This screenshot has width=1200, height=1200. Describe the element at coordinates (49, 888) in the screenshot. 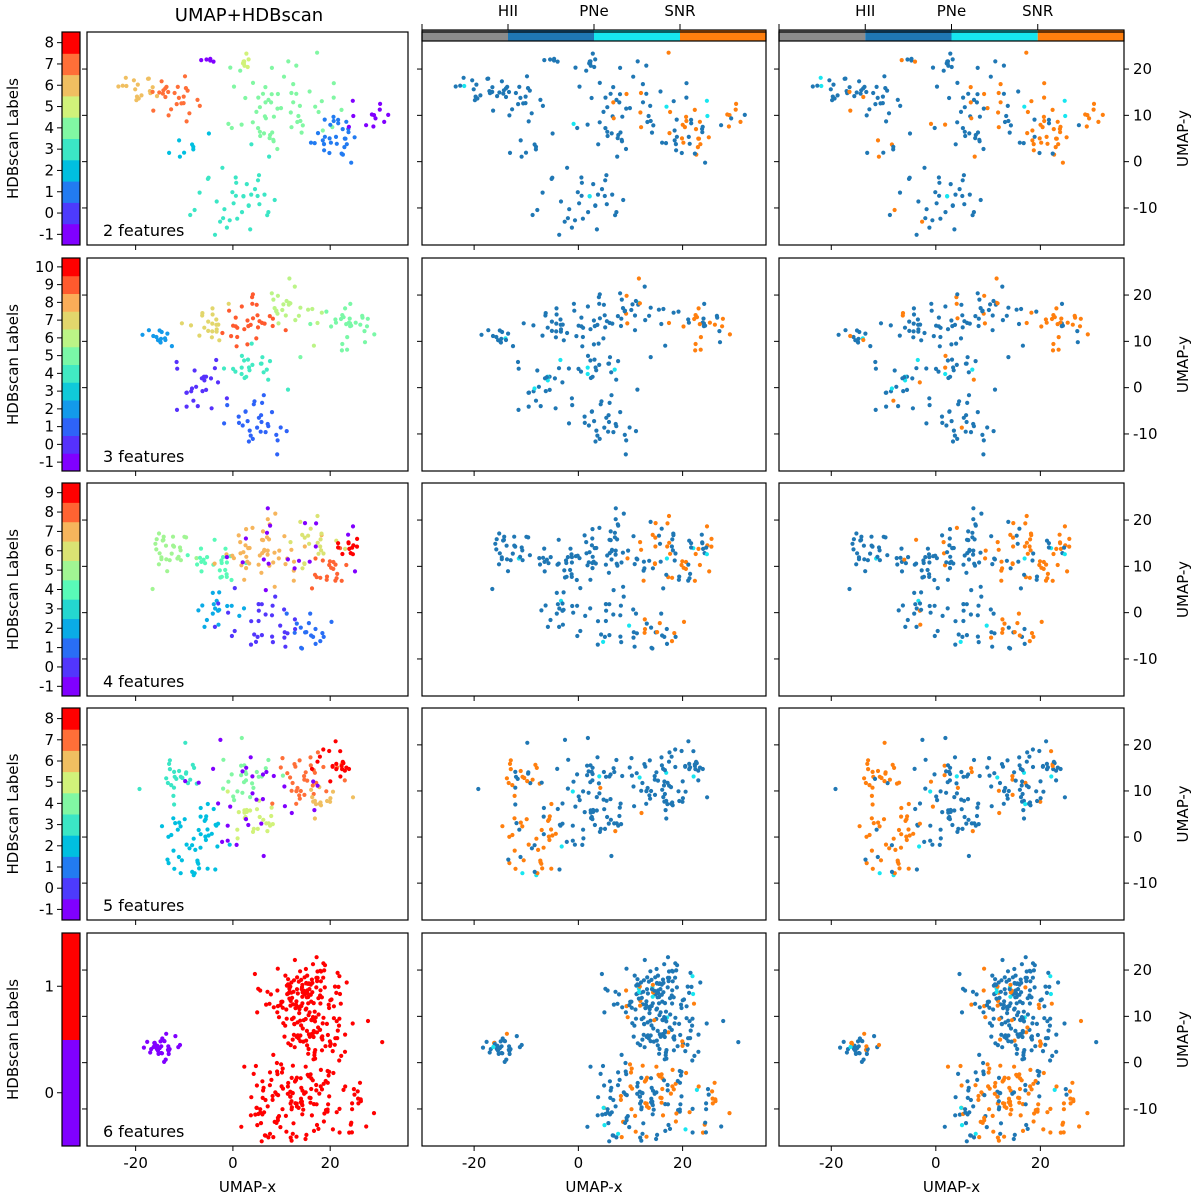

I see `label-colorbar-ticklabel: 0` at that location.